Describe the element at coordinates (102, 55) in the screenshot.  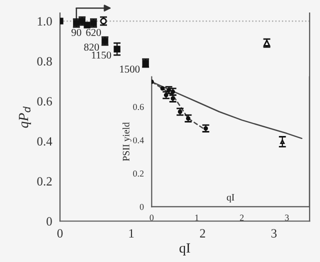
I see `annotation: 1150` at that location.